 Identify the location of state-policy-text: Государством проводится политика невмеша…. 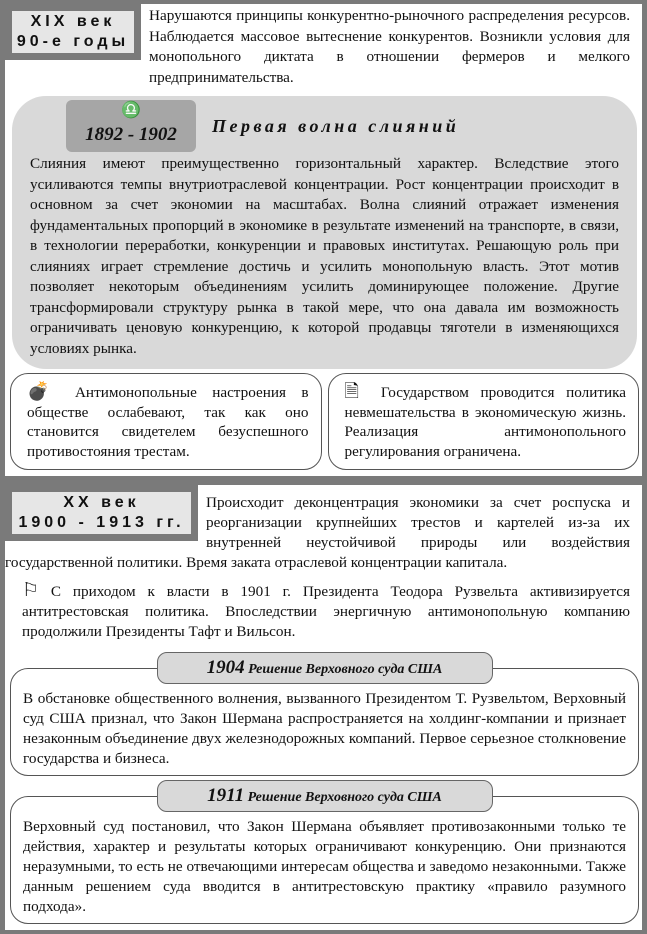
(485, 422).